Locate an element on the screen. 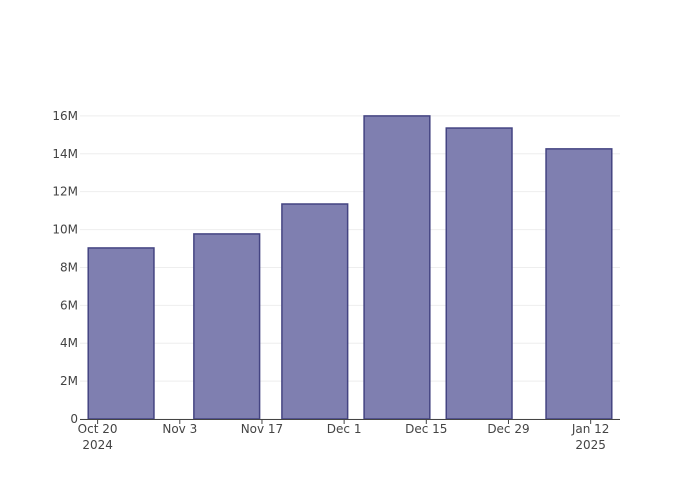  x-tick-label-line: 2025 is located at coordinates (590, 445).